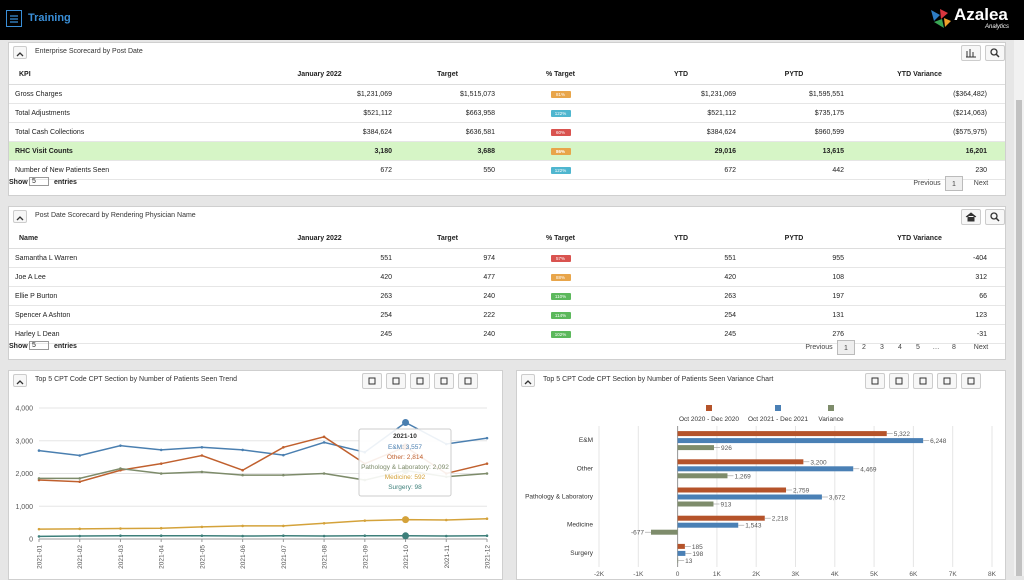 This screenshot has width=1024, height=580. What do you see at coordinates (447, 151) in the screenshot?
I see `table-cell: 3,688` at bounding box center [447, 151].